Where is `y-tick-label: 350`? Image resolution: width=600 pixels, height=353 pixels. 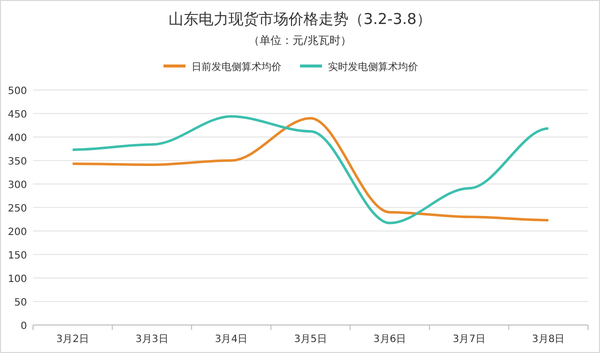
y-tick-label: 350 is located at coordinates (17, 162).